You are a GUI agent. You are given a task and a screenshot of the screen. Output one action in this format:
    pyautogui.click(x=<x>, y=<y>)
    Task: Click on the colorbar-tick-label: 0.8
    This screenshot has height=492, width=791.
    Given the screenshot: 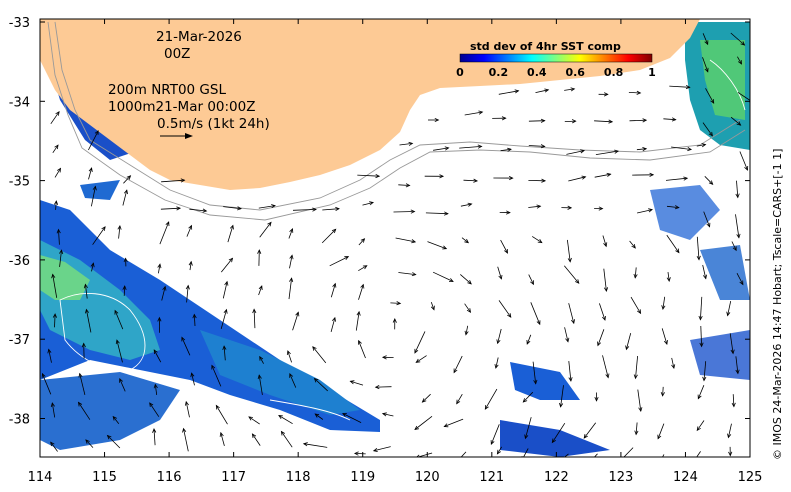 What is the action you would take?
    pyautogui.click(x=614, y=72)
    